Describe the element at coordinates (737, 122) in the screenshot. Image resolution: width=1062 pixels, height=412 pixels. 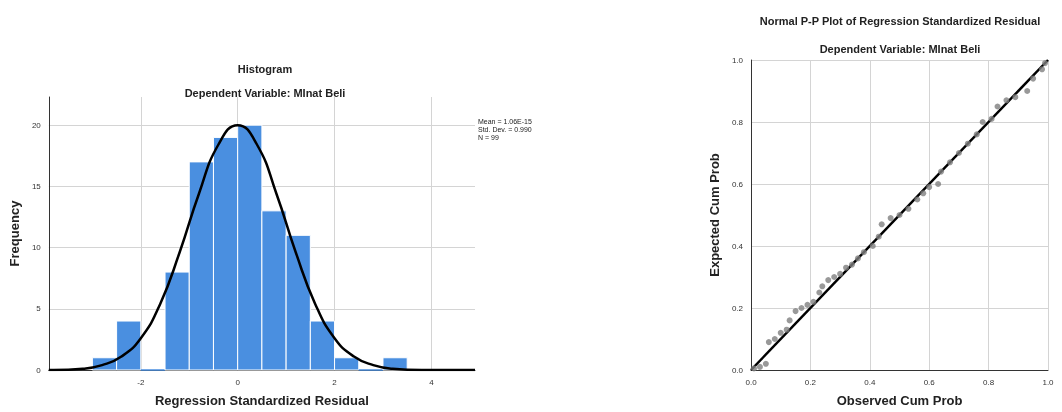
I see `y-tick-label: 0.8` at that location.